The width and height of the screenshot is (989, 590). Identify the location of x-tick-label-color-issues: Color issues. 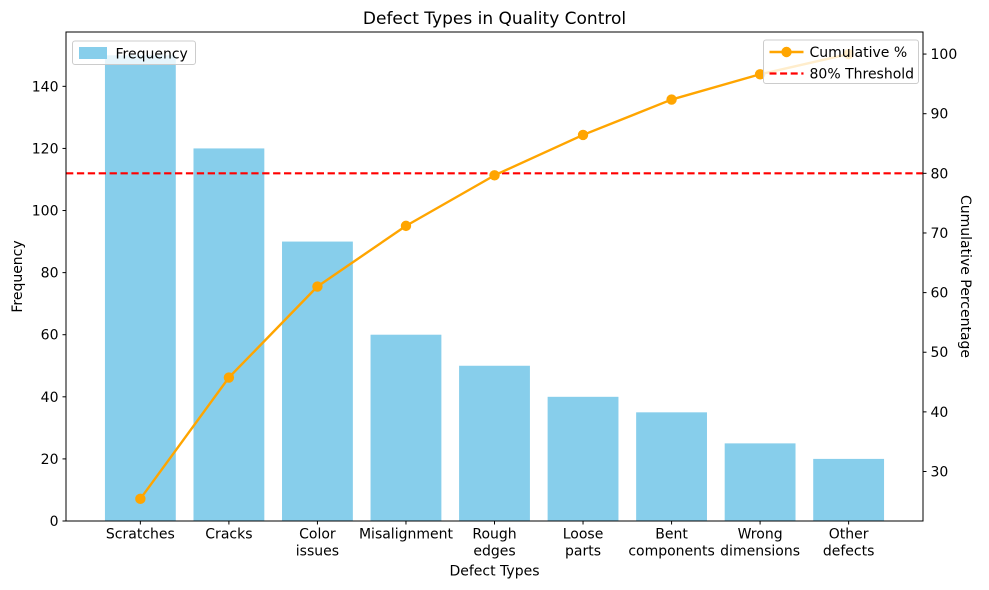
(317, 543).